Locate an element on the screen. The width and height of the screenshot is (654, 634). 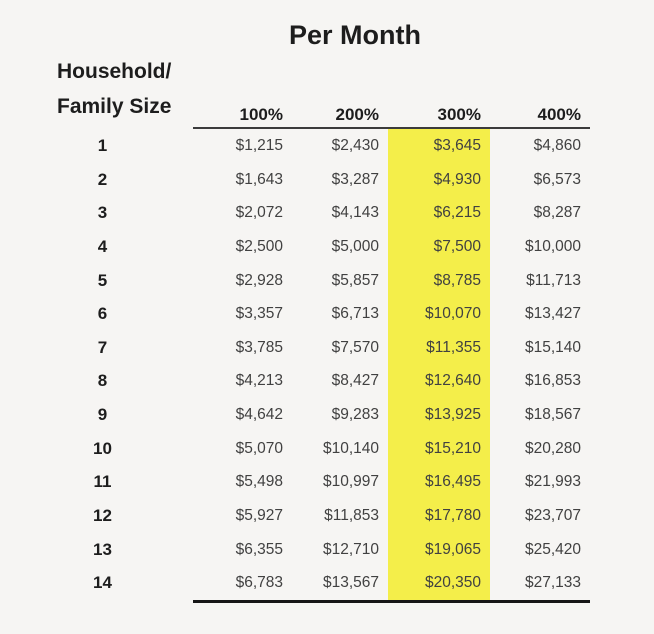
value-cell: $20,280 is located at coordinates (552, 448).